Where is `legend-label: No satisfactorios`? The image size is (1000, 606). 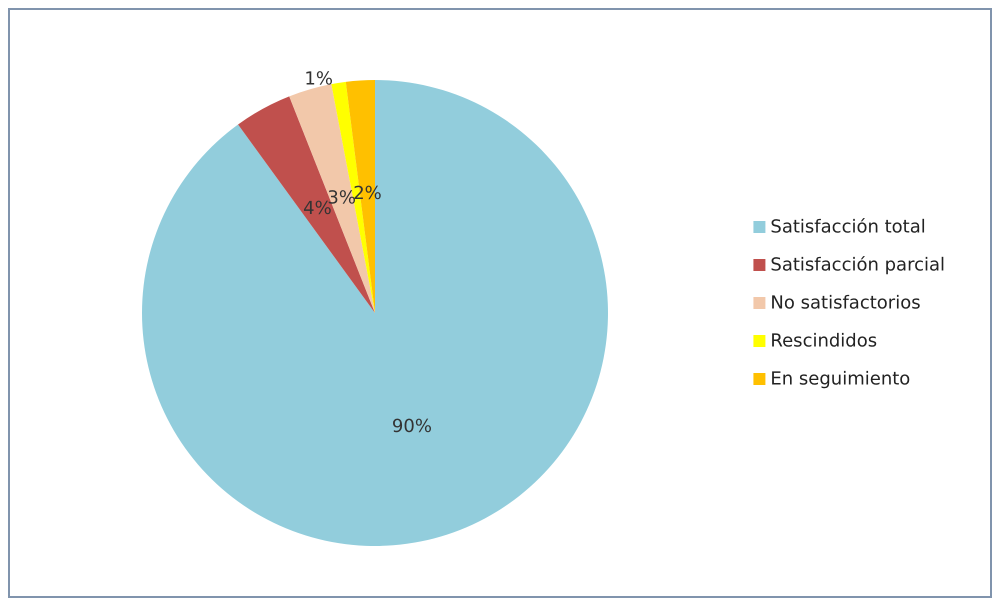
legend-label: No satisfactorios is located at coordinates (845, 303).